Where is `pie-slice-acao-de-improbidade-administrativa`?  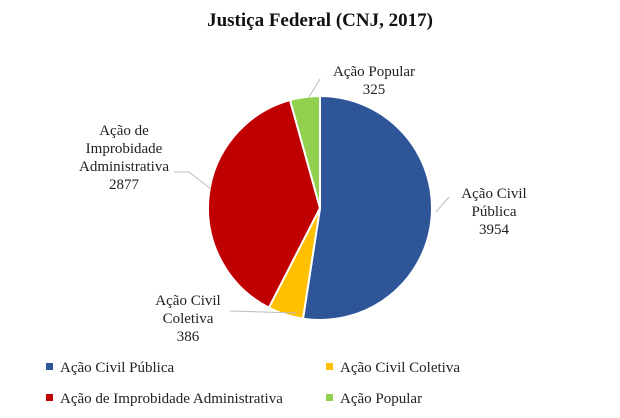
pie-slice-acao-de-improbidade-administrativa is located at coordinates (264, 203).